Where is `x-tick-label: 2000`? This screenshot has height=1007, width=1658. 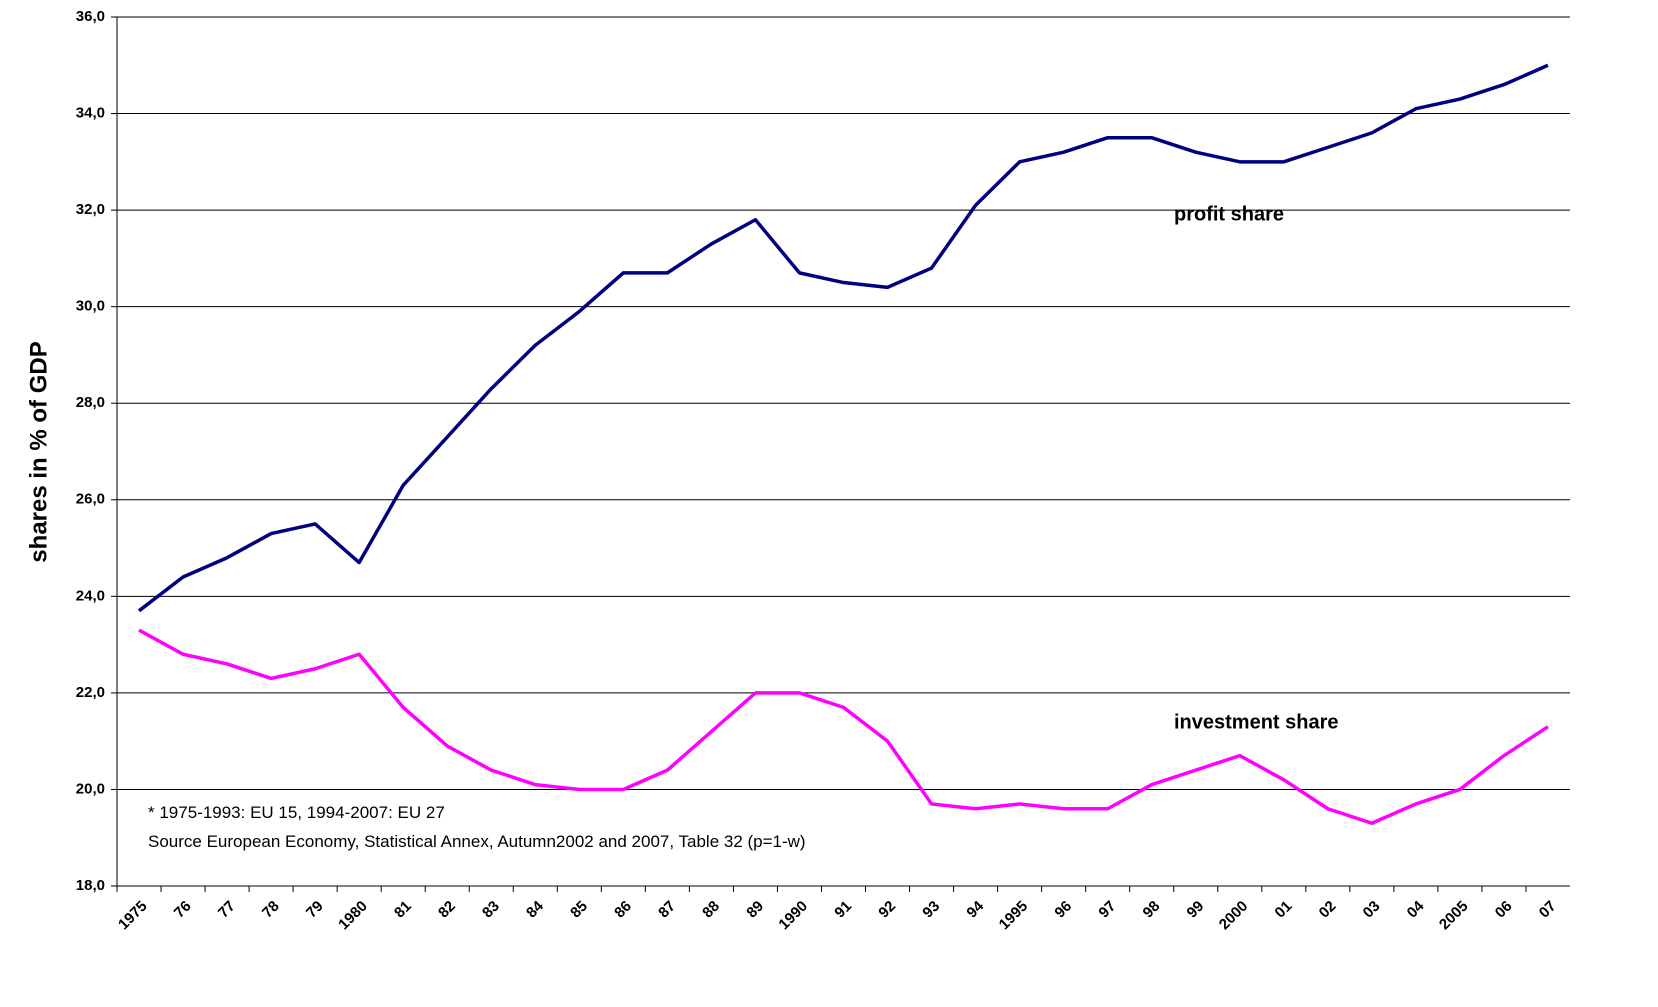 x-tick-label: 2000 is located at coordinates (1234, 916).